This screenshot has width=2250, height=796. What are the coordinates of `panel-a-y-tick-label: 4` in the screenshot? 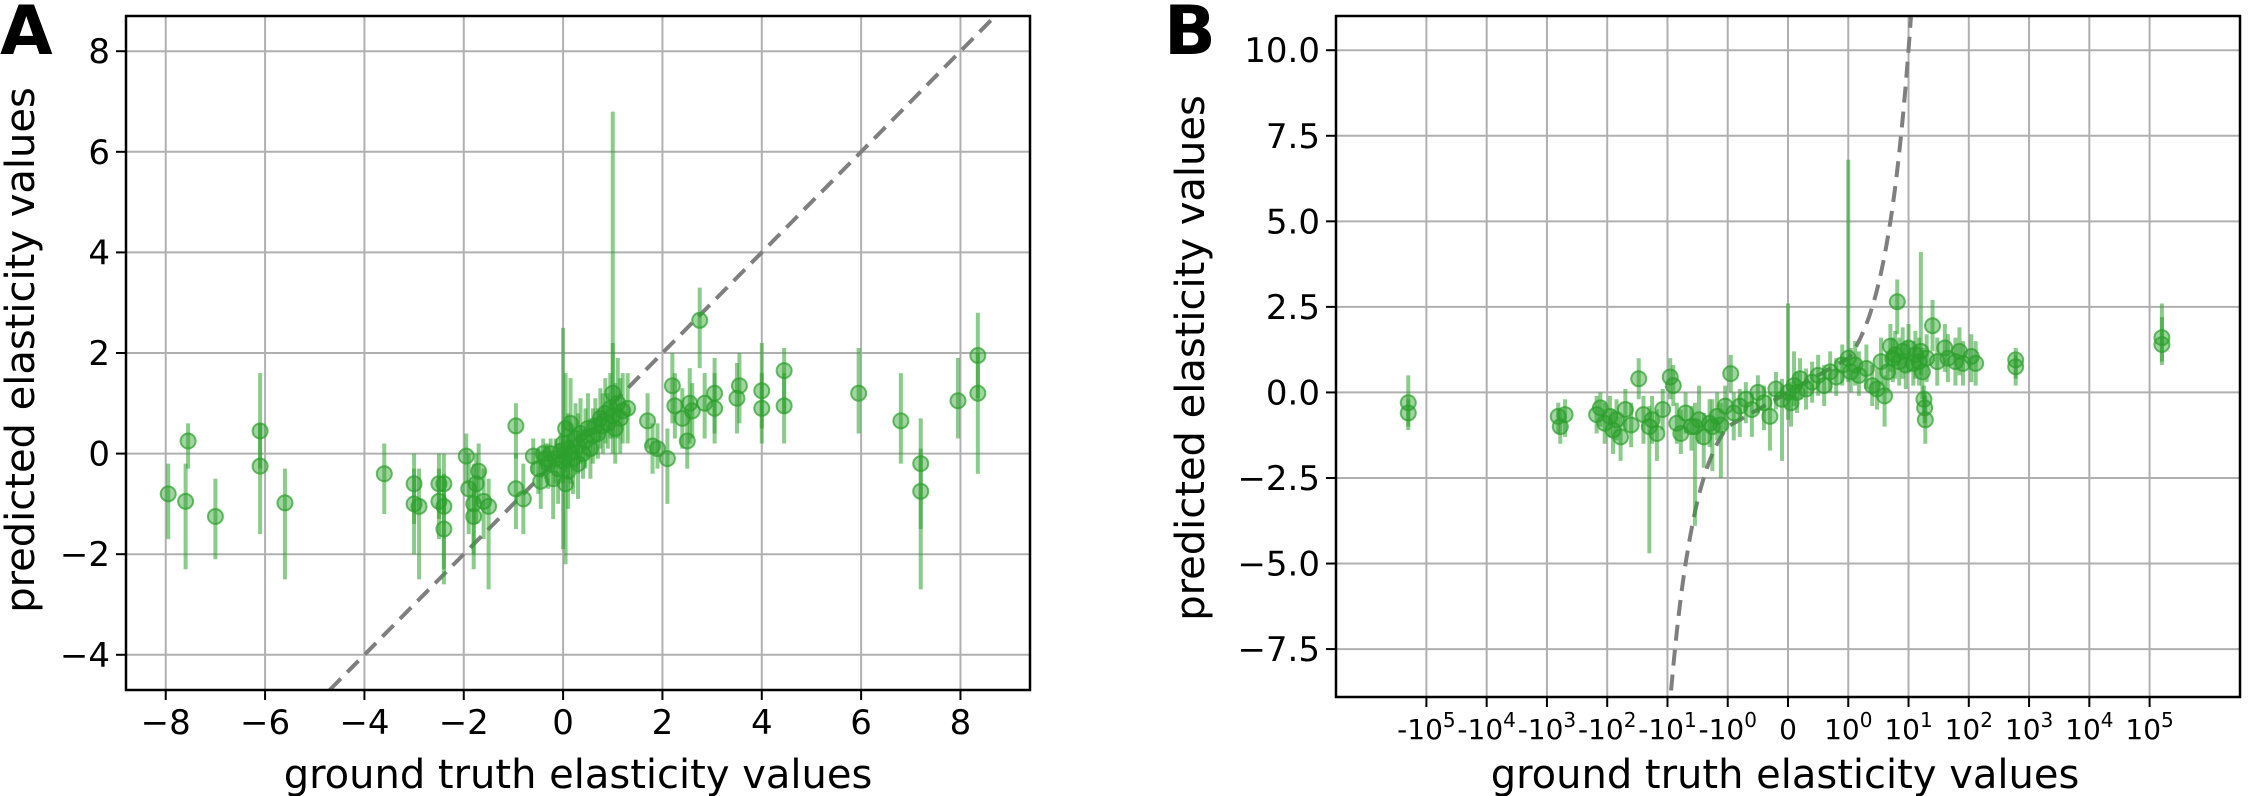 It's located at (99, 253).